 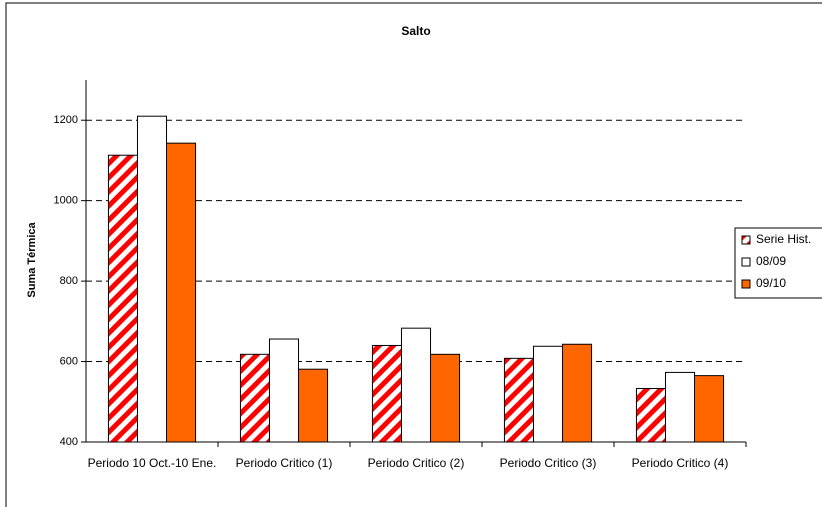 What do you see at coordinates (152, 463) in the screenshot?
I see `x-tick-label: Periodo 10 Oct.-10 Ene.` at bounding box center [152, 463].